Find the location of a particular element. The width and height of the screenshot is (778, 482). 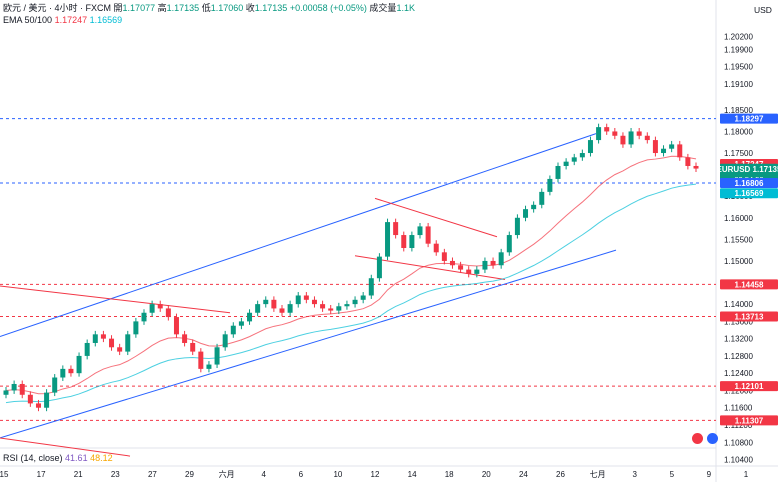

high-value: 1.17135 is located at coordinates (183, 8).